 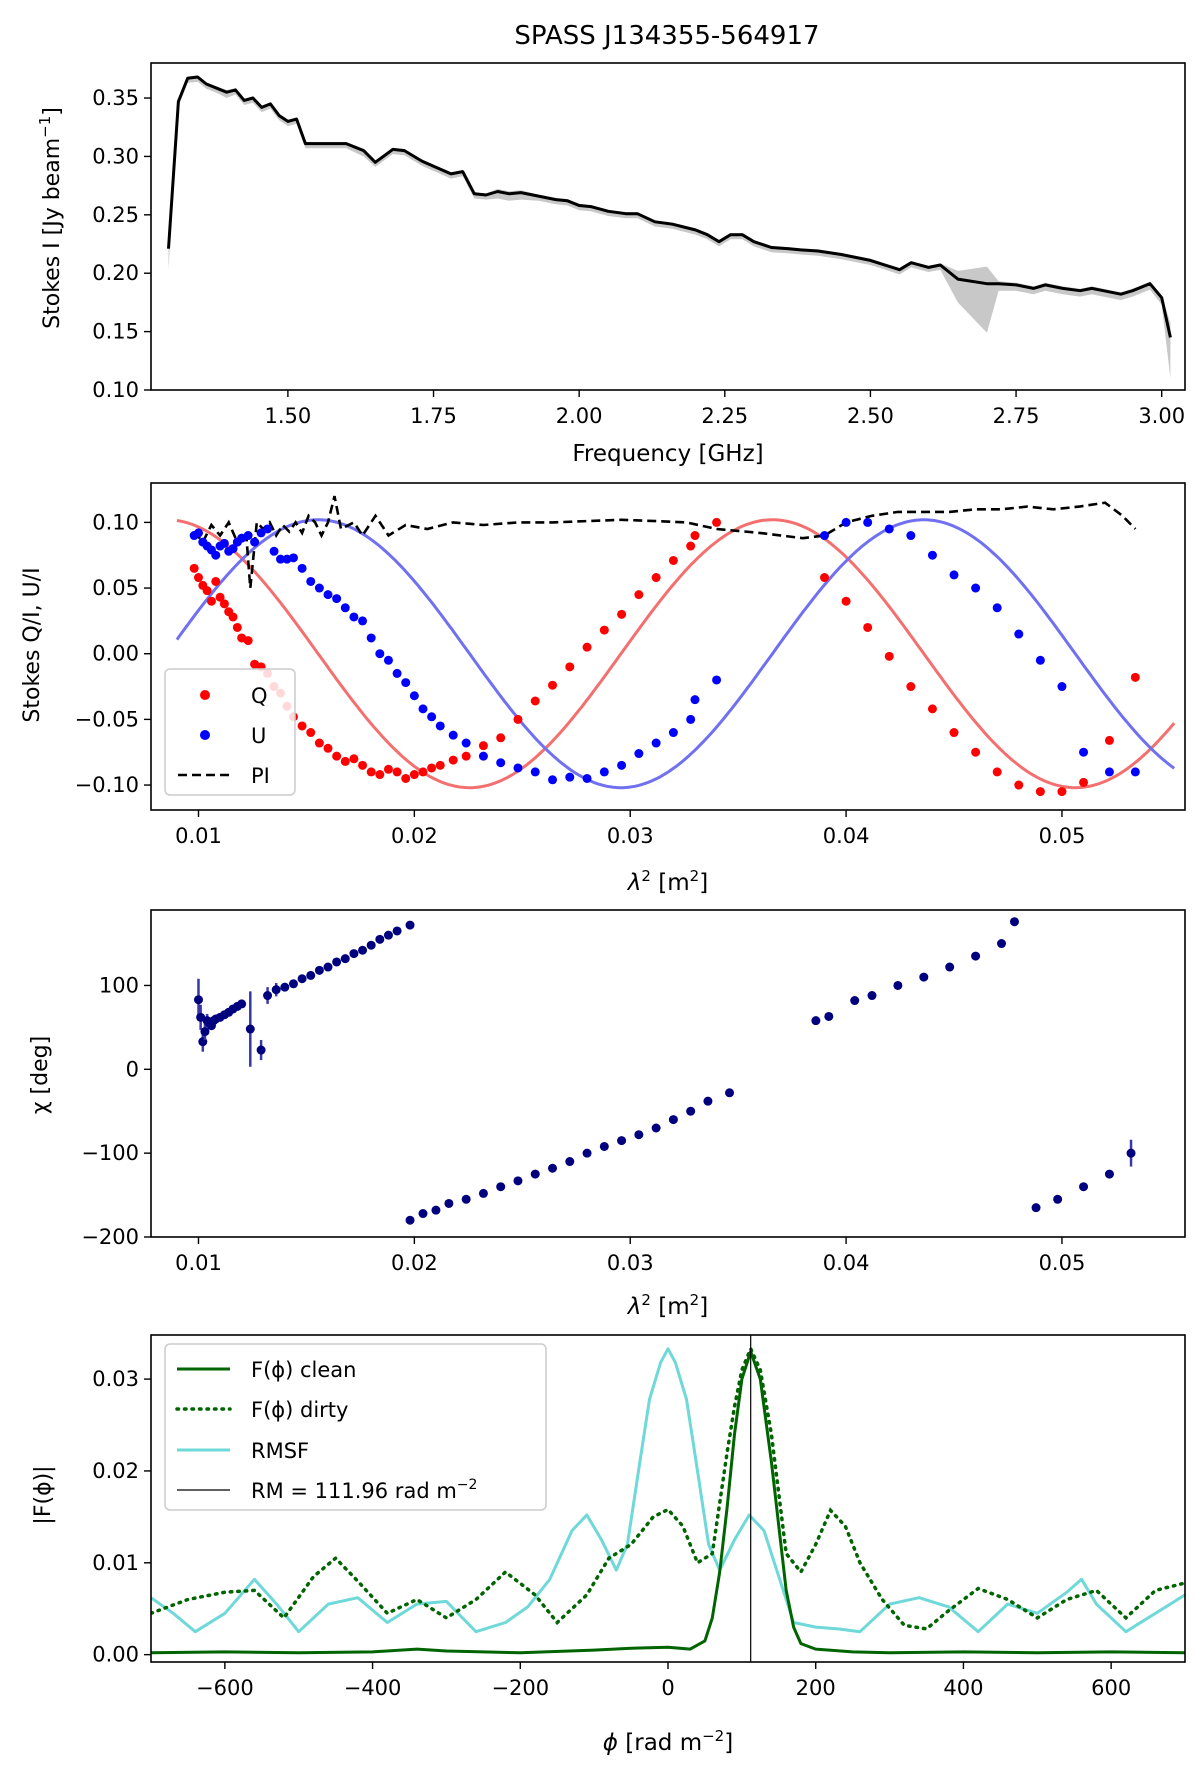 I want to click on p2-xtick-label: 0.01, so click(x=198, y=836).